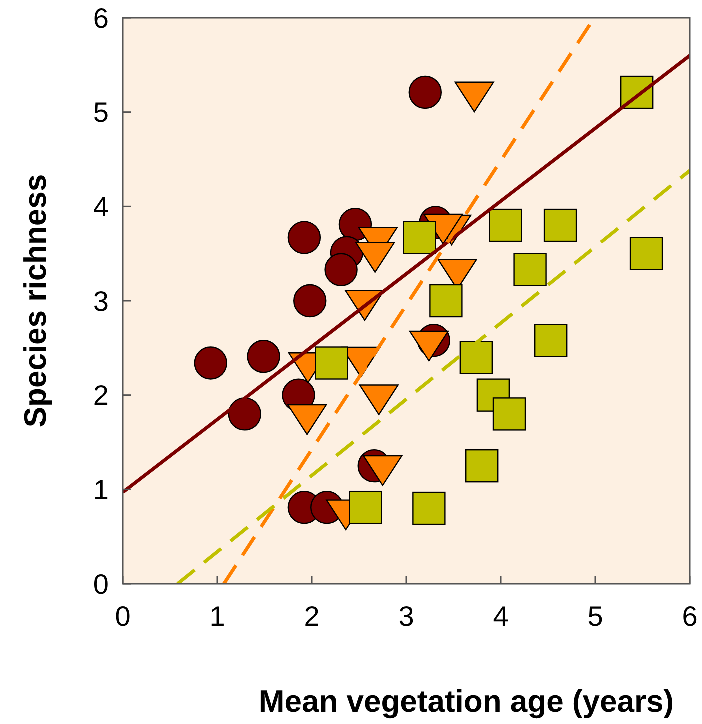 The height and width of the screenshot is (724, 702). I want to click on y-axis-title: Species richness, so click(35, 301).